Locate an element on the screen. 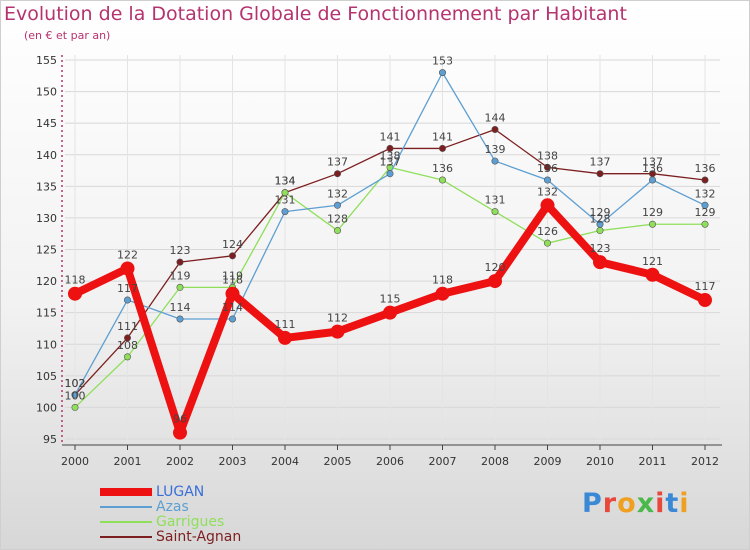 The width and height of the screenshot is (750, 550). data-label-lugan: 120 is located at coordinates (495, 267).